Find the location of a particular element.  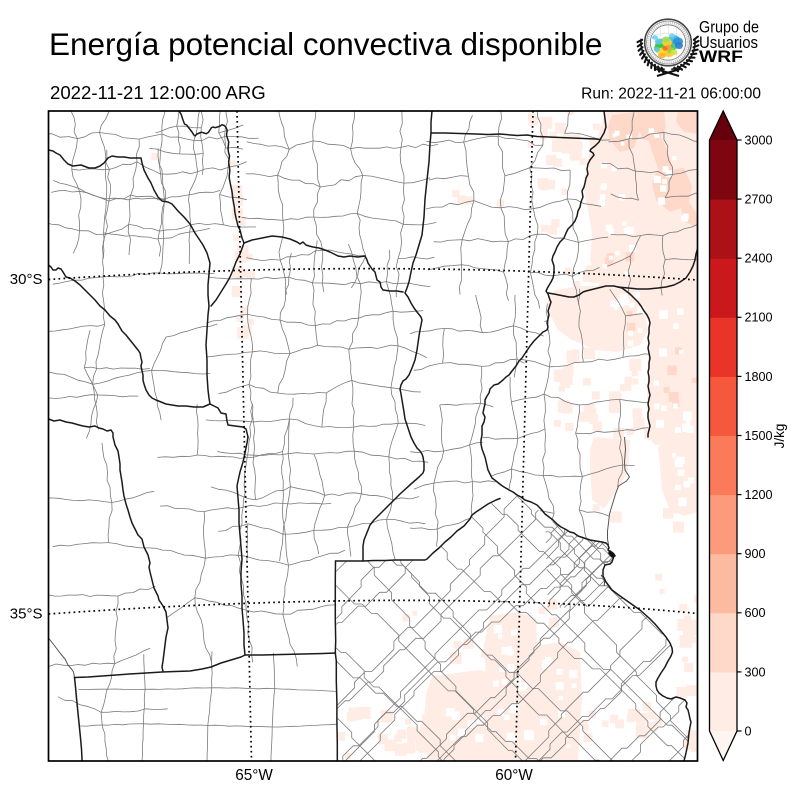

svg-text: 300 is located at coordinates (755, 672).